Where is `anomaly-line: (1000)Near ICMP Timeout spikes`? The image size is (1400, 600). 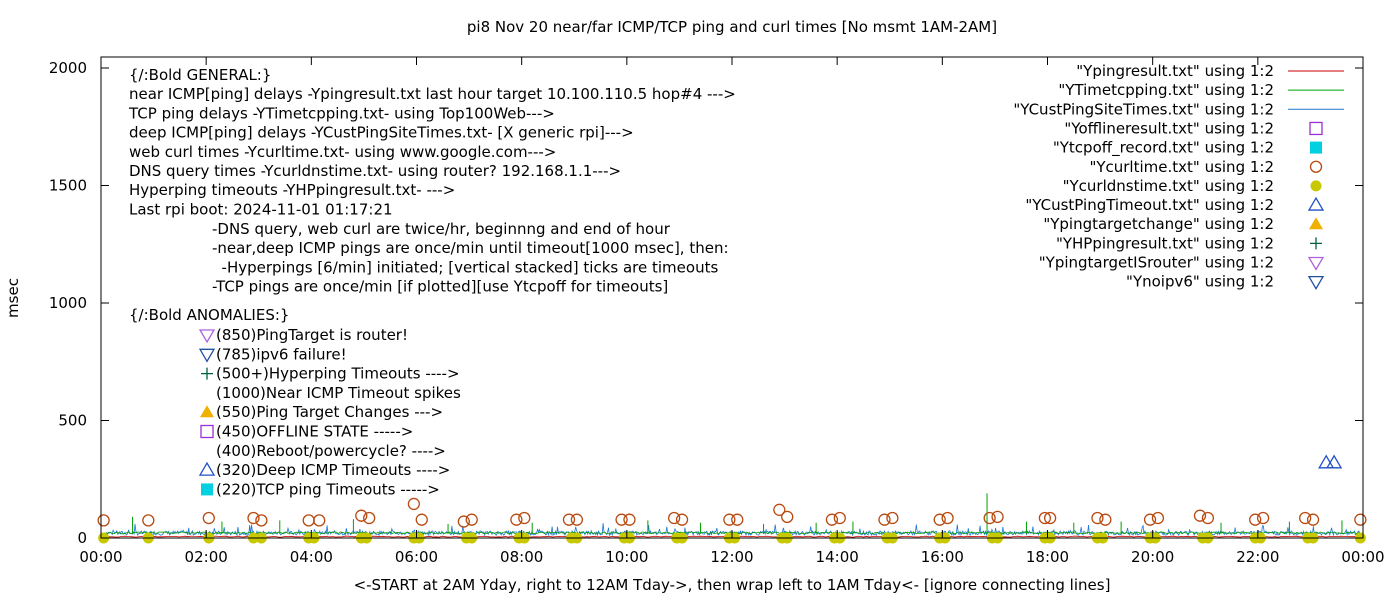 anomaly-line: (1000)Near ICMP Timeout spikes is located at coordinates (338, 393).